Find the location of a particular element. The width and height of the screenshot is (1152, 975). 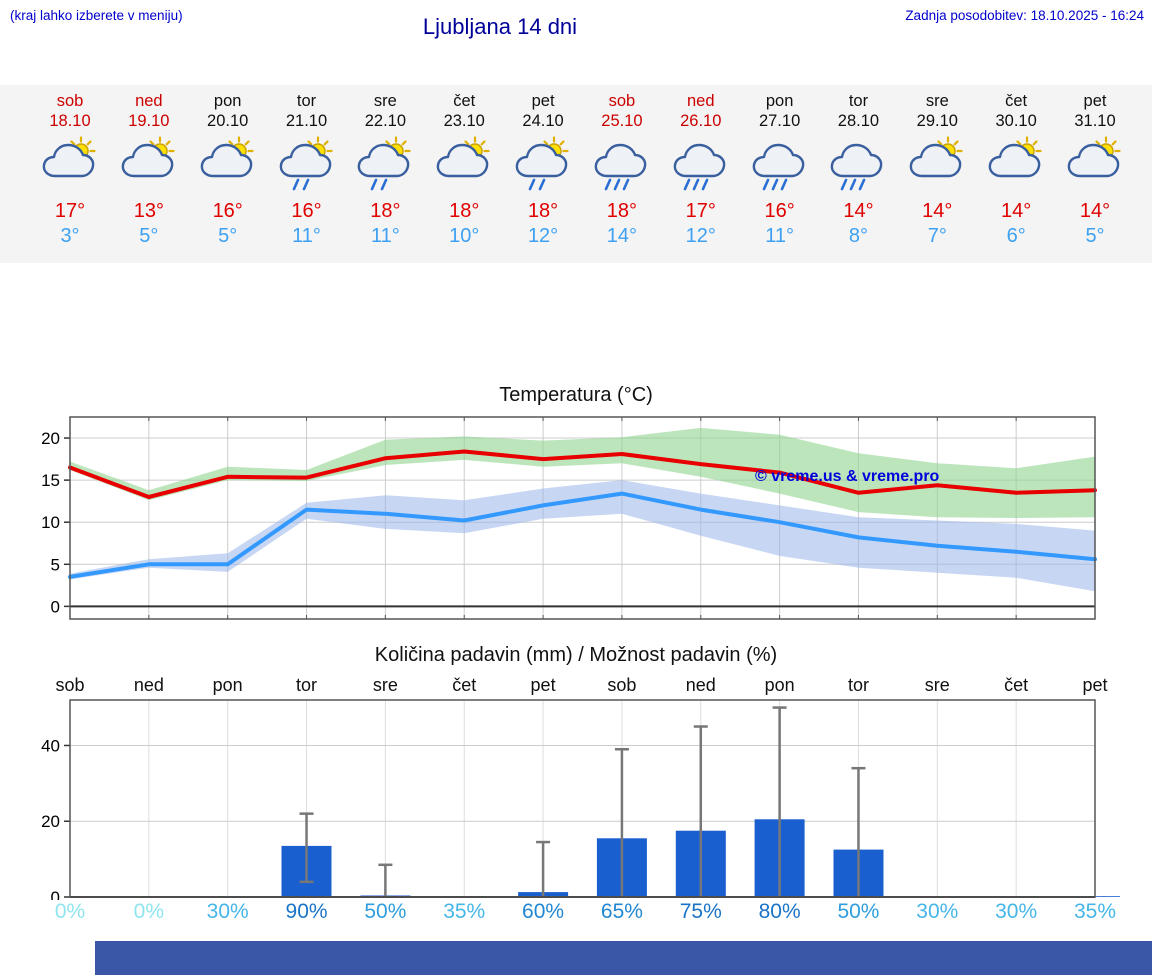

forecast-day-18.10: sob 18.10 17° 3° is located at coordinates (70, 170).